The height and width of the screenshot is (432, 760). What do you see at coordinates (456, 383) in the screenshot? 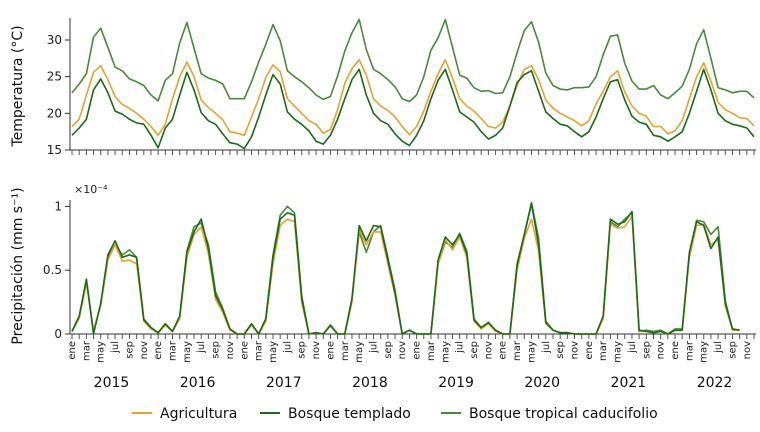
I see `year-label: 2019` at bounding box center [456, 383].